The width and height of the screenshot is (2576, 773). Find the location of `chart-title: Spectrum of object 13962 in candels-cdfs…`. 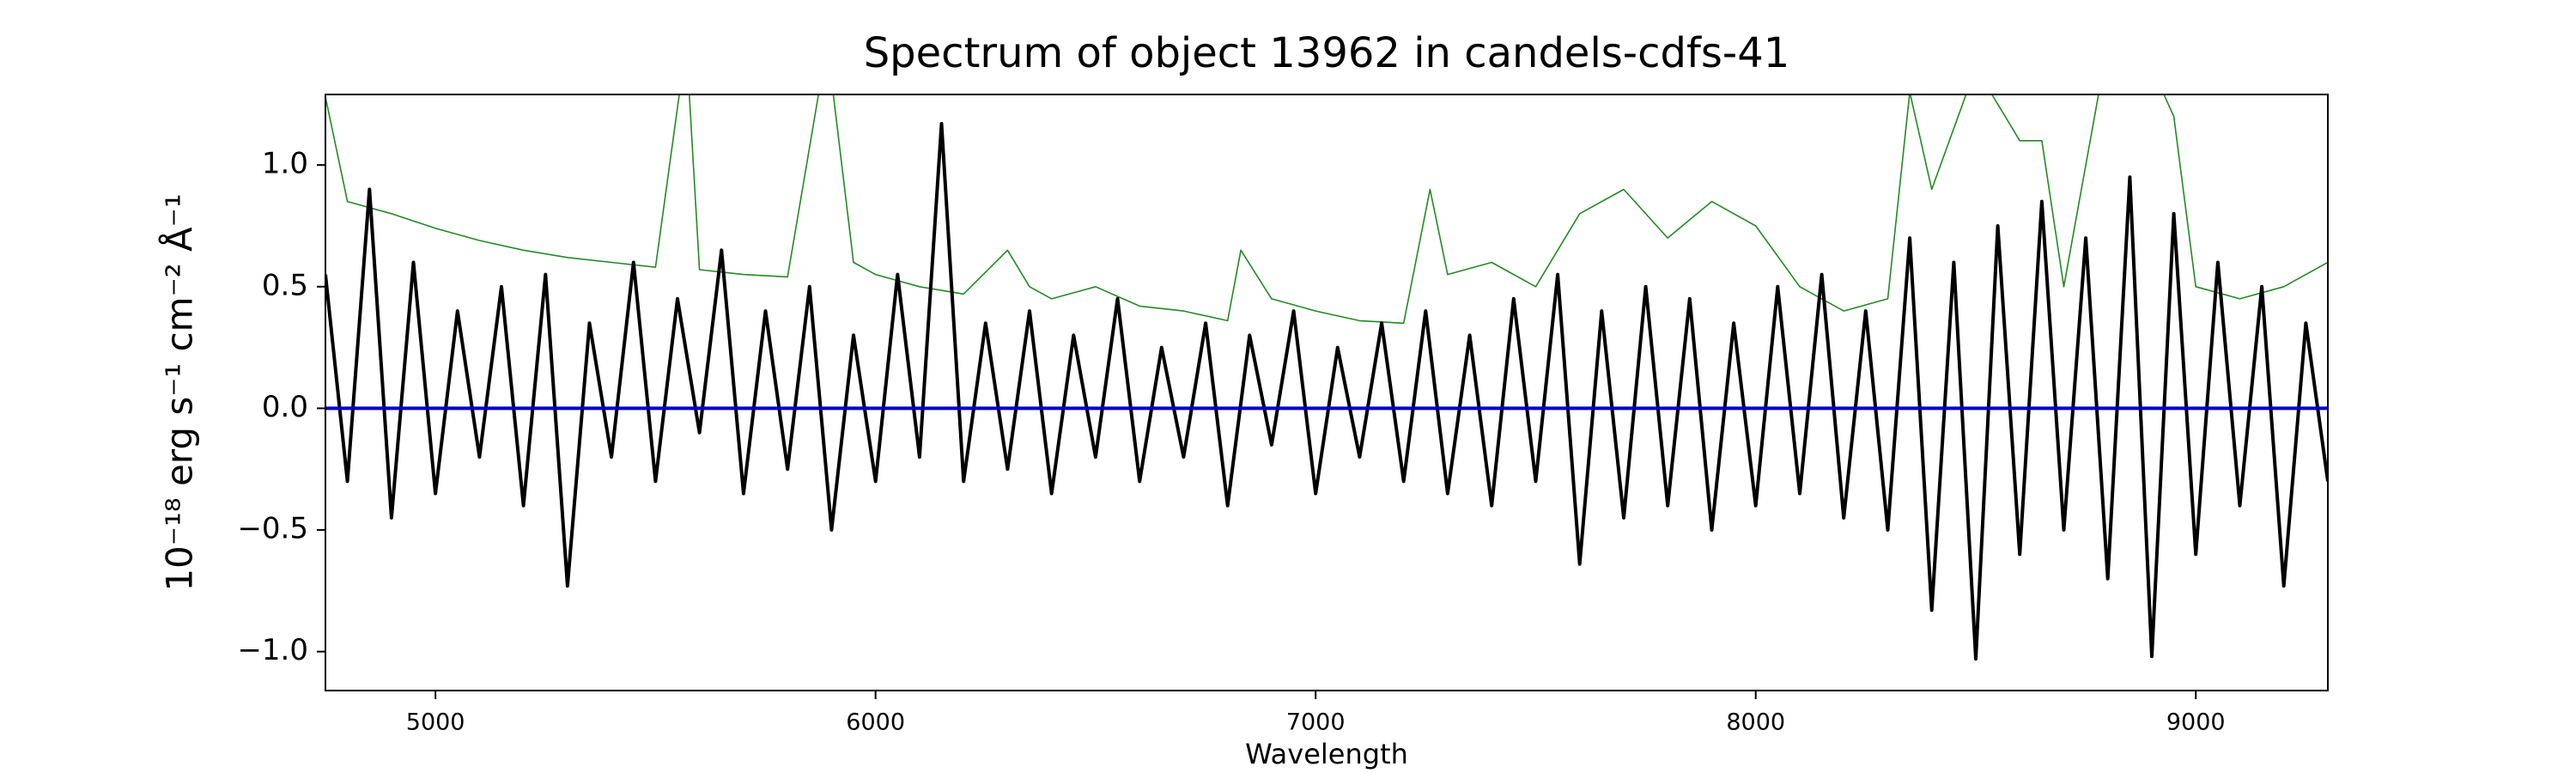

chart-title: Spectrum of object 13962 in candels-cdfs… is located at coordinates (1327, 53).